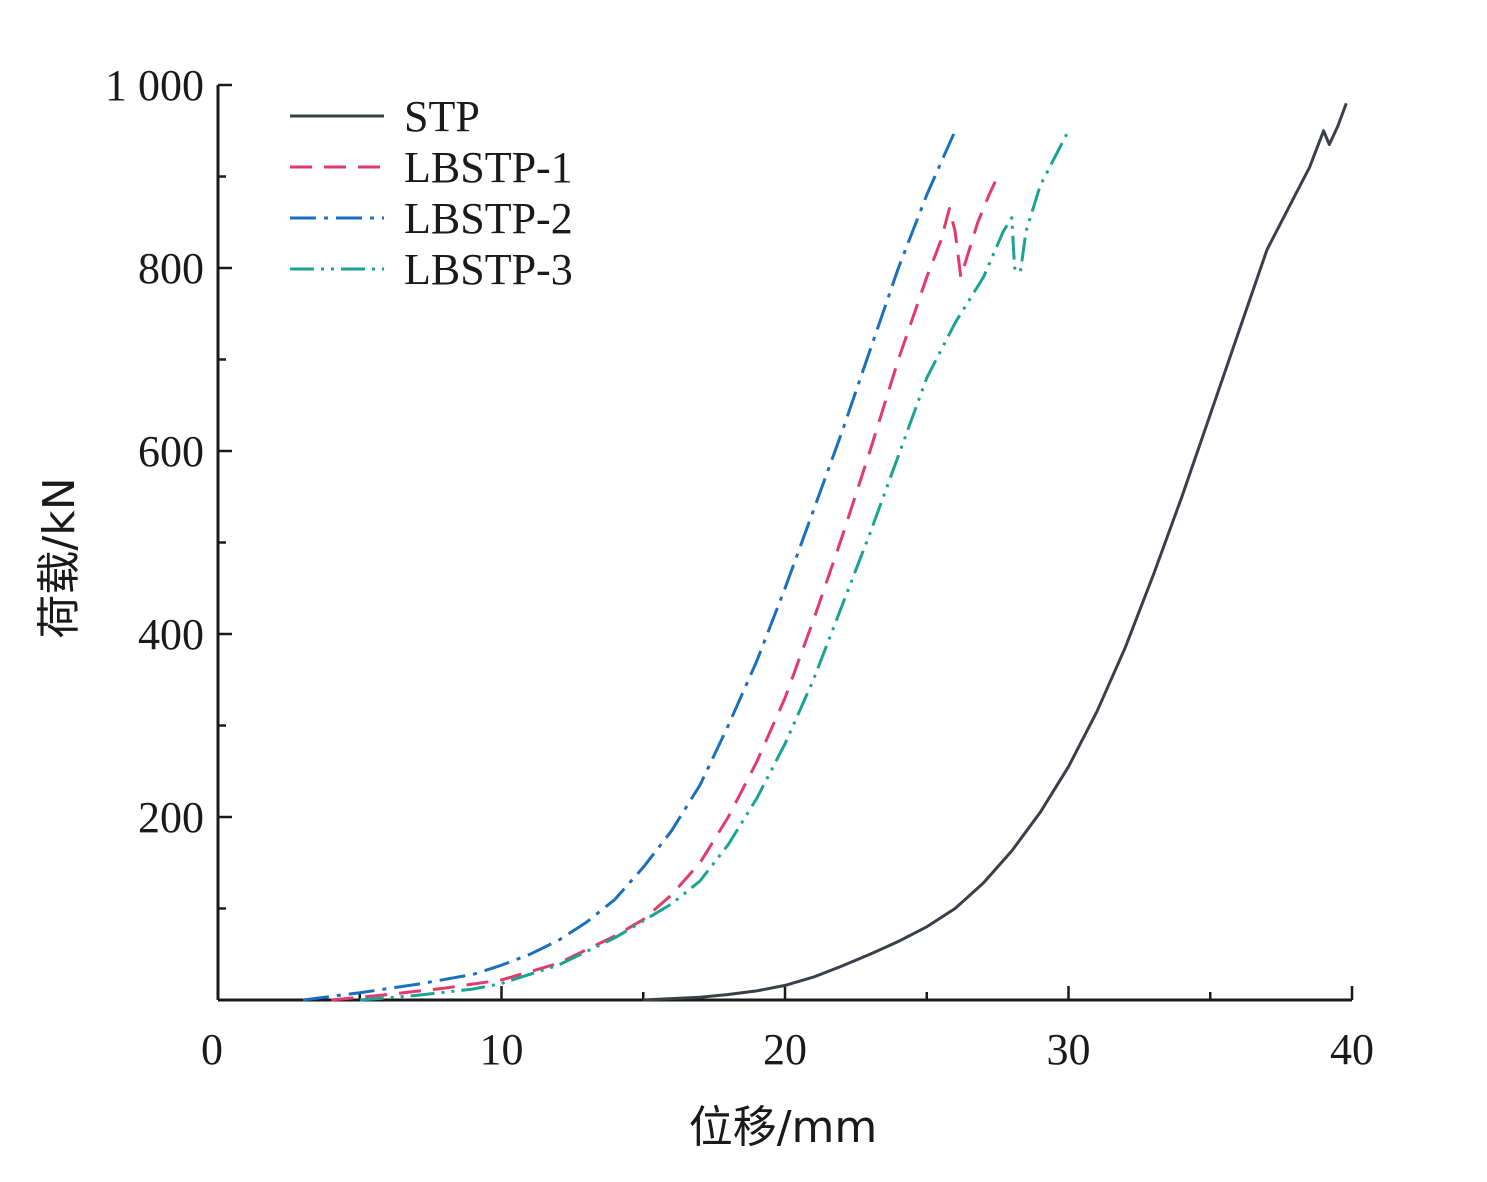 This screenshot has height=1182, width=1487. Describe the element at coordinates (488, 218) in the screenshot. I see `legend-label-lbstp-2: LBSTP-2` at that location.